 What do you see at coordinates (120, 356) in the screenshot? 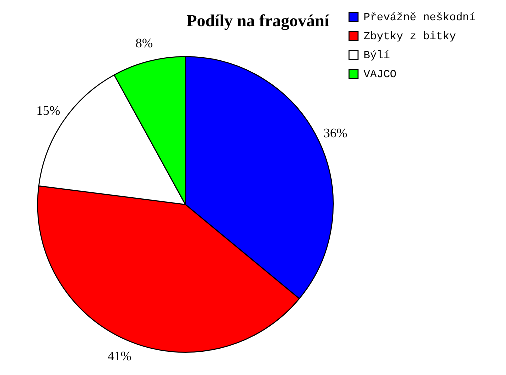
I see `data-label: 41%` at bounding box center [120, 356].